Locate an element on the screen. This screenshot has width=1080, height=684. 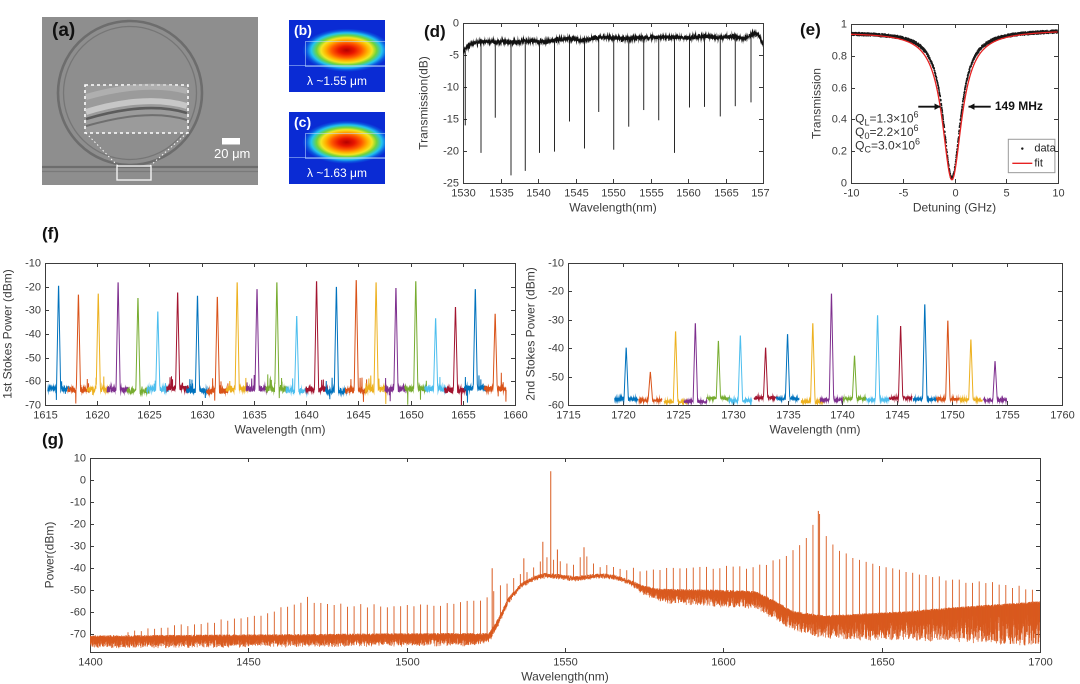
resonance-fit-chart is located at coordinates (925, 109).